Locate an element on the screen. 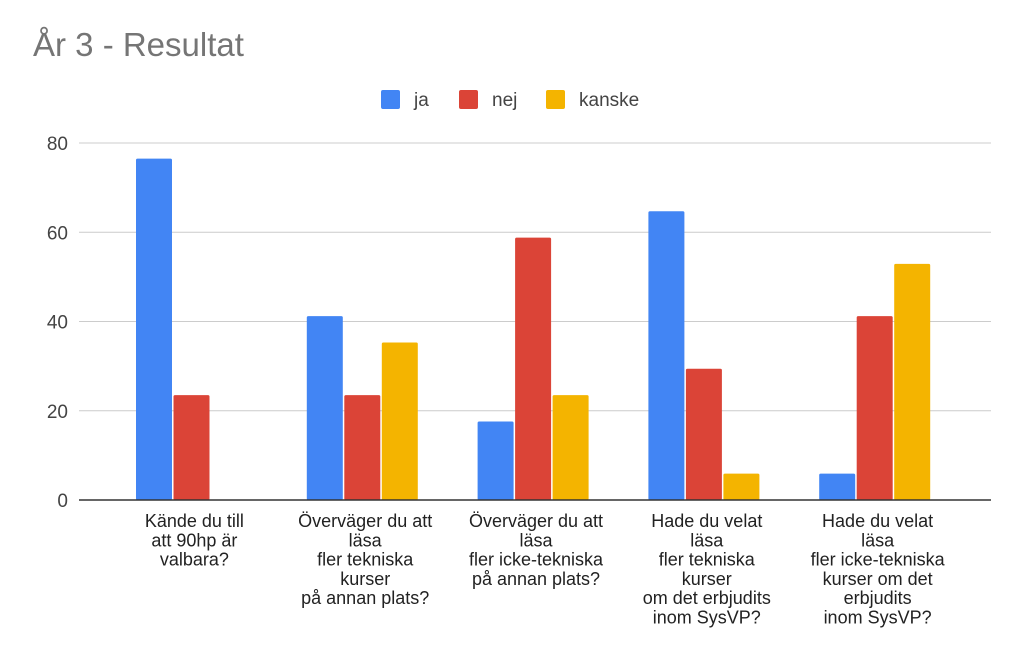 Image resolution: width=1024 pixels, height=667 pixels. legend-item-nej: nej is located at coordinates (488, 100).